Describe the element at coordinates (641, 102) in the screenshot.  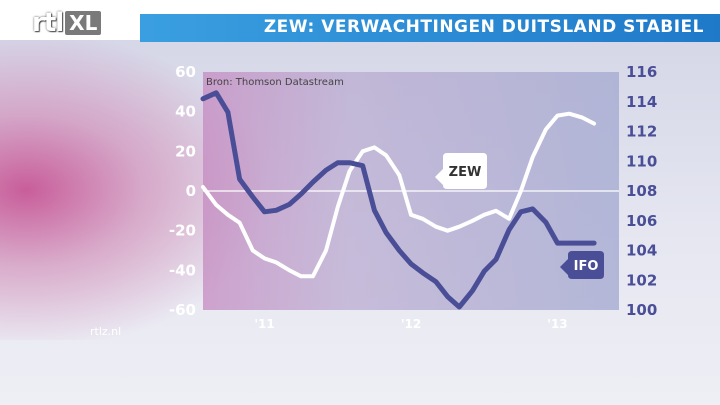
I see `y-right-tick-label: 114` at that location.